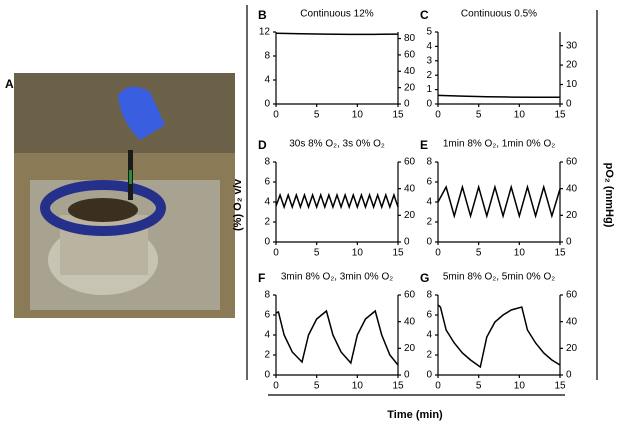 The height and width of the screenshot is (432, 623). Describe the element at coordinates (424, 145) in the screenshot. I see `panel-label: E` at that location.